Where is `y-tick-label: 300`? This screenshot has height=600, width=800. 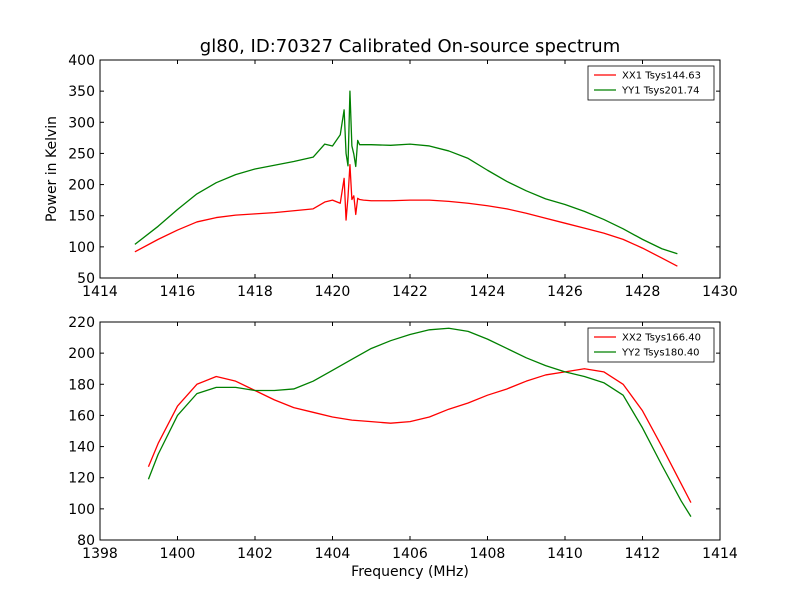 y-tick-label: 300 is located at coordinates (81, 123).